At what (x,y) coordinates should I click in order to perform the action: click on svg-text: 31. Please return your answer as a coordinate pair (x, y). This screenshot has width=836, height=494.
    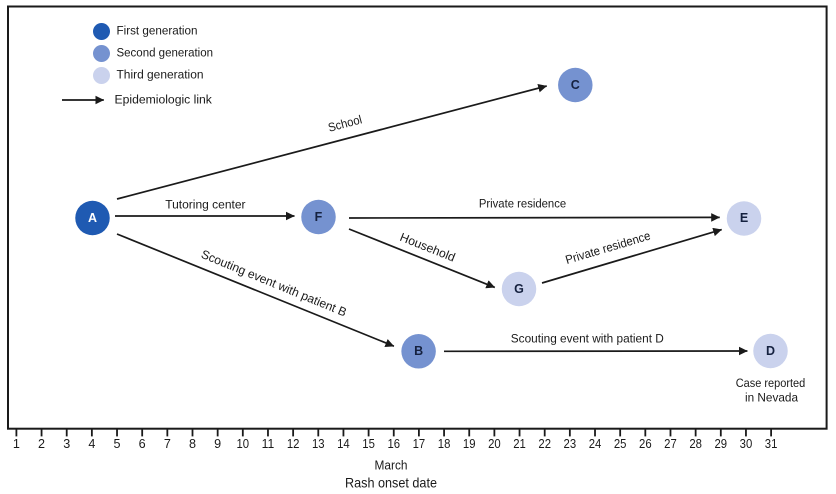
    Looking at the image, I should click on (771, 444).